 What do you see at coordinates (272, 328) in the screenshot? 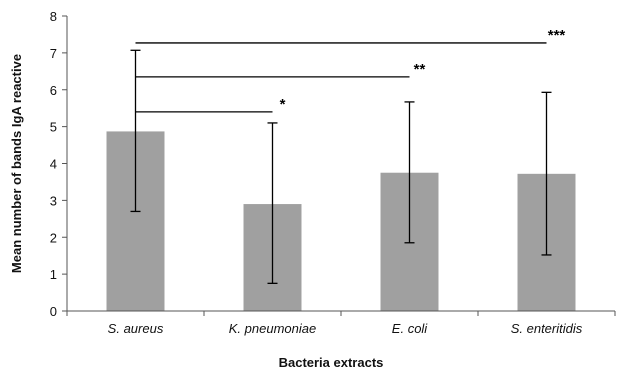
I see `x-category-label: K. pneumoniae` at bounding box center [272, 328].